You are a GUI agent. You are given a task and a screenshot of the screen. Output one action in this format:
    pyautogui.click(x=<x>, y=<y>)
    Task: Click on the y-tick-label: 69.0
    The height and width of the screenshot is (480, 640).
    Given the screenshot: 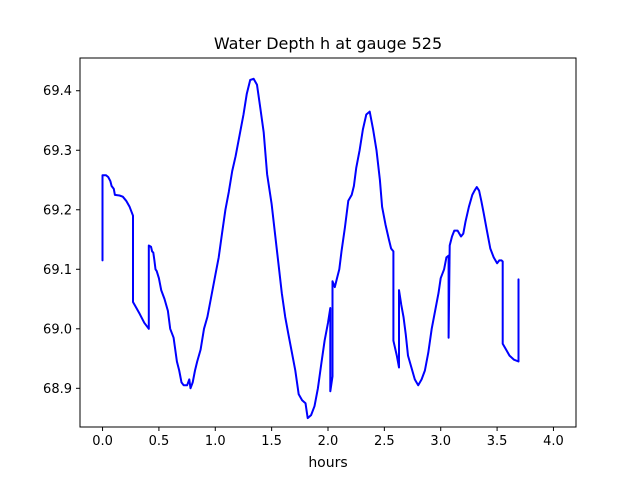 What is the action you would take?
    pyautogui.click(x=57, y=329)
    